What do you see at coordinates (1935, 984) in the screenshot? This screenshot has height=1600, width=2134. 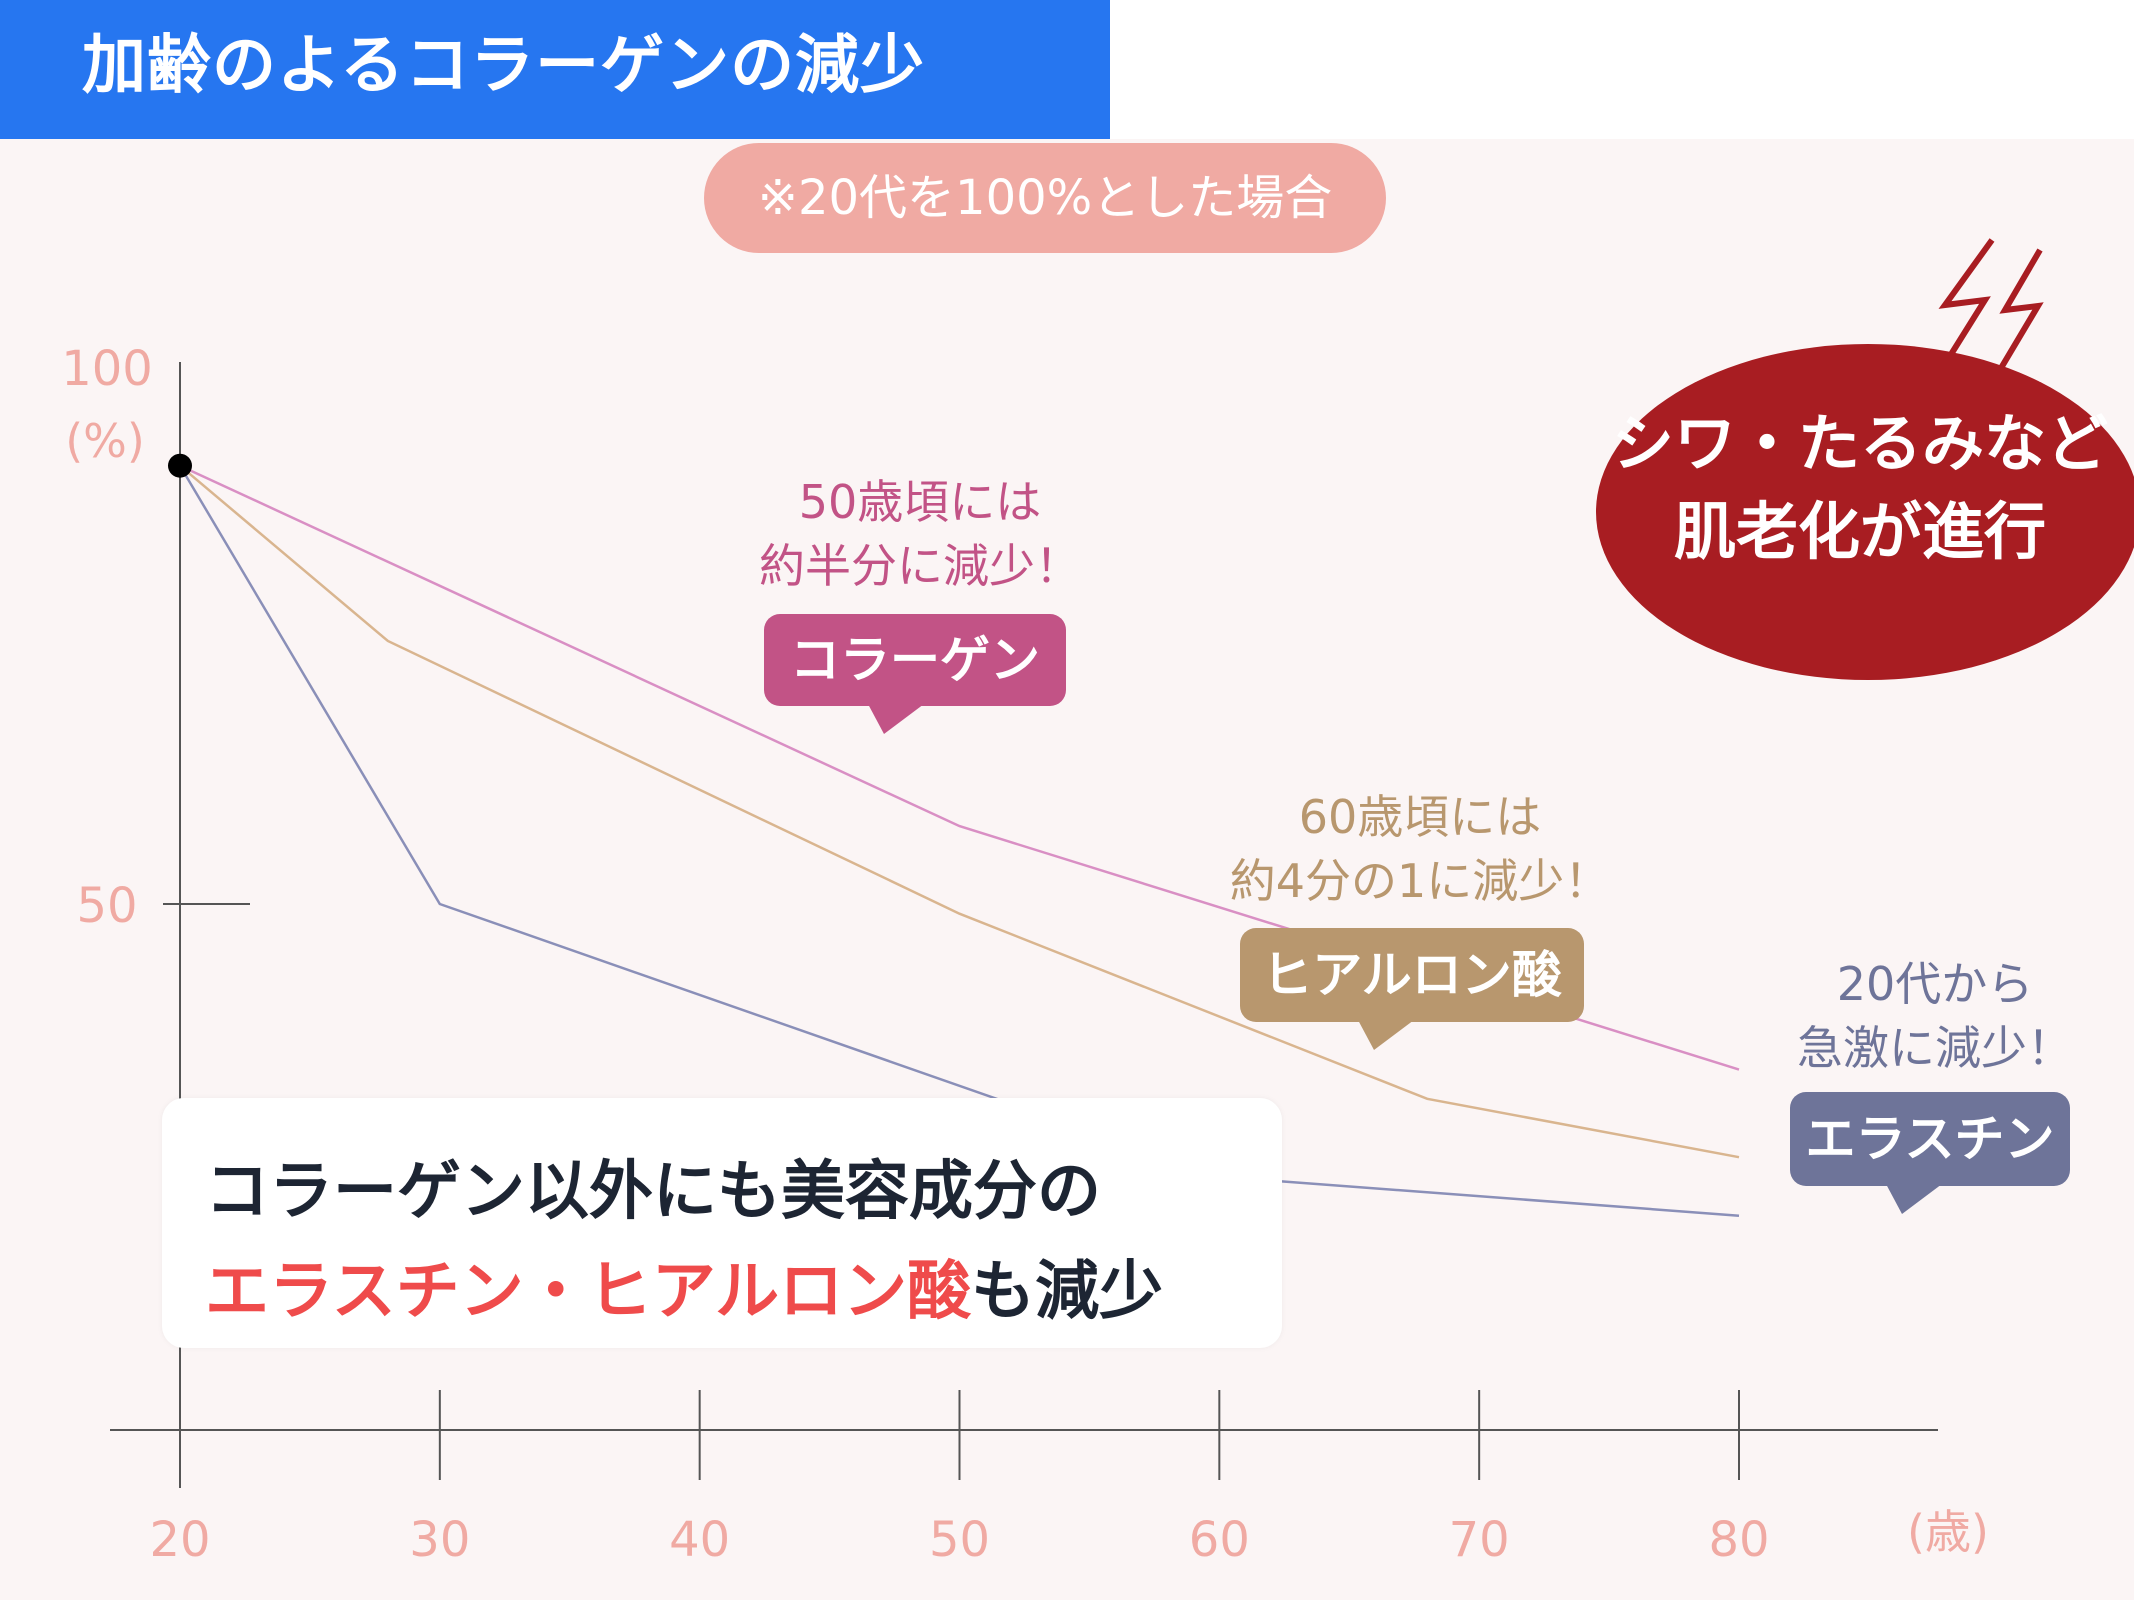 I see `elastin-callout-line1: 20代から` at bounding box center [1935, 984].